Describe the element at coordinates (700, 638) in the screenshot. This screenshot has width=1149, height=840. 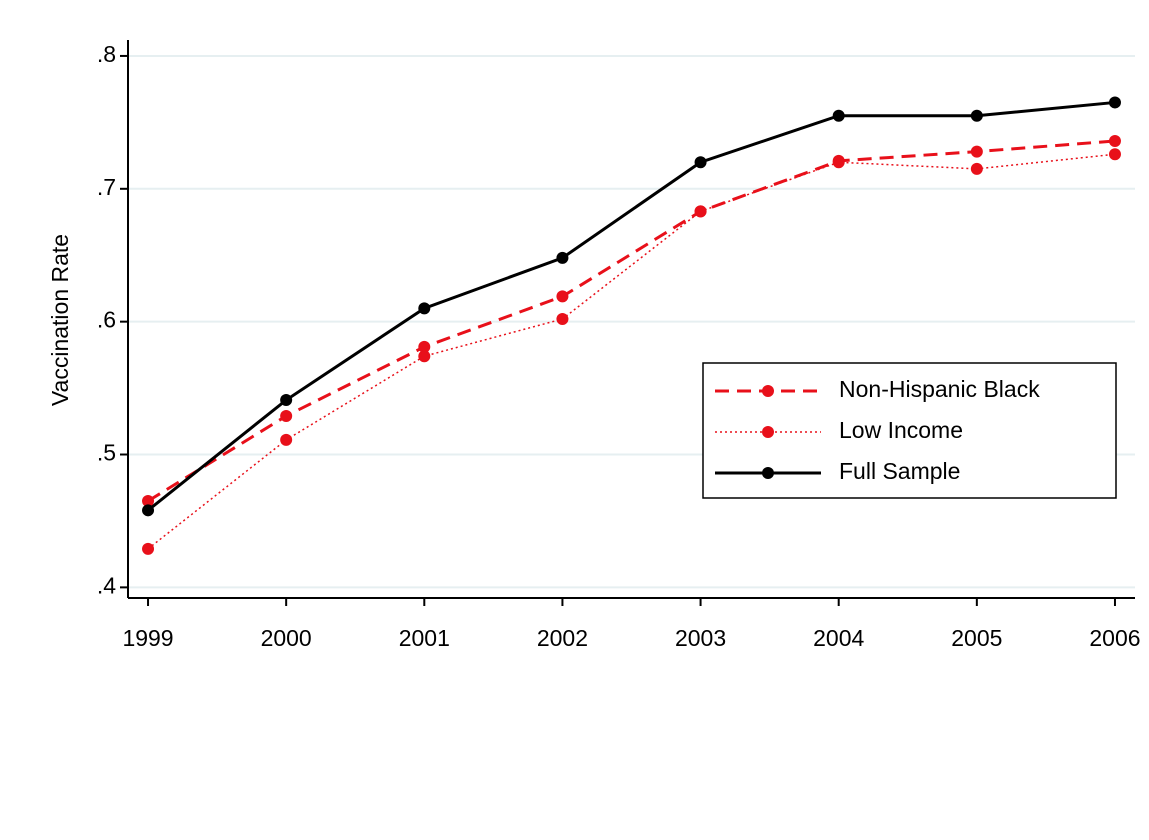
I see `x-tick-label: 2003` at that location.